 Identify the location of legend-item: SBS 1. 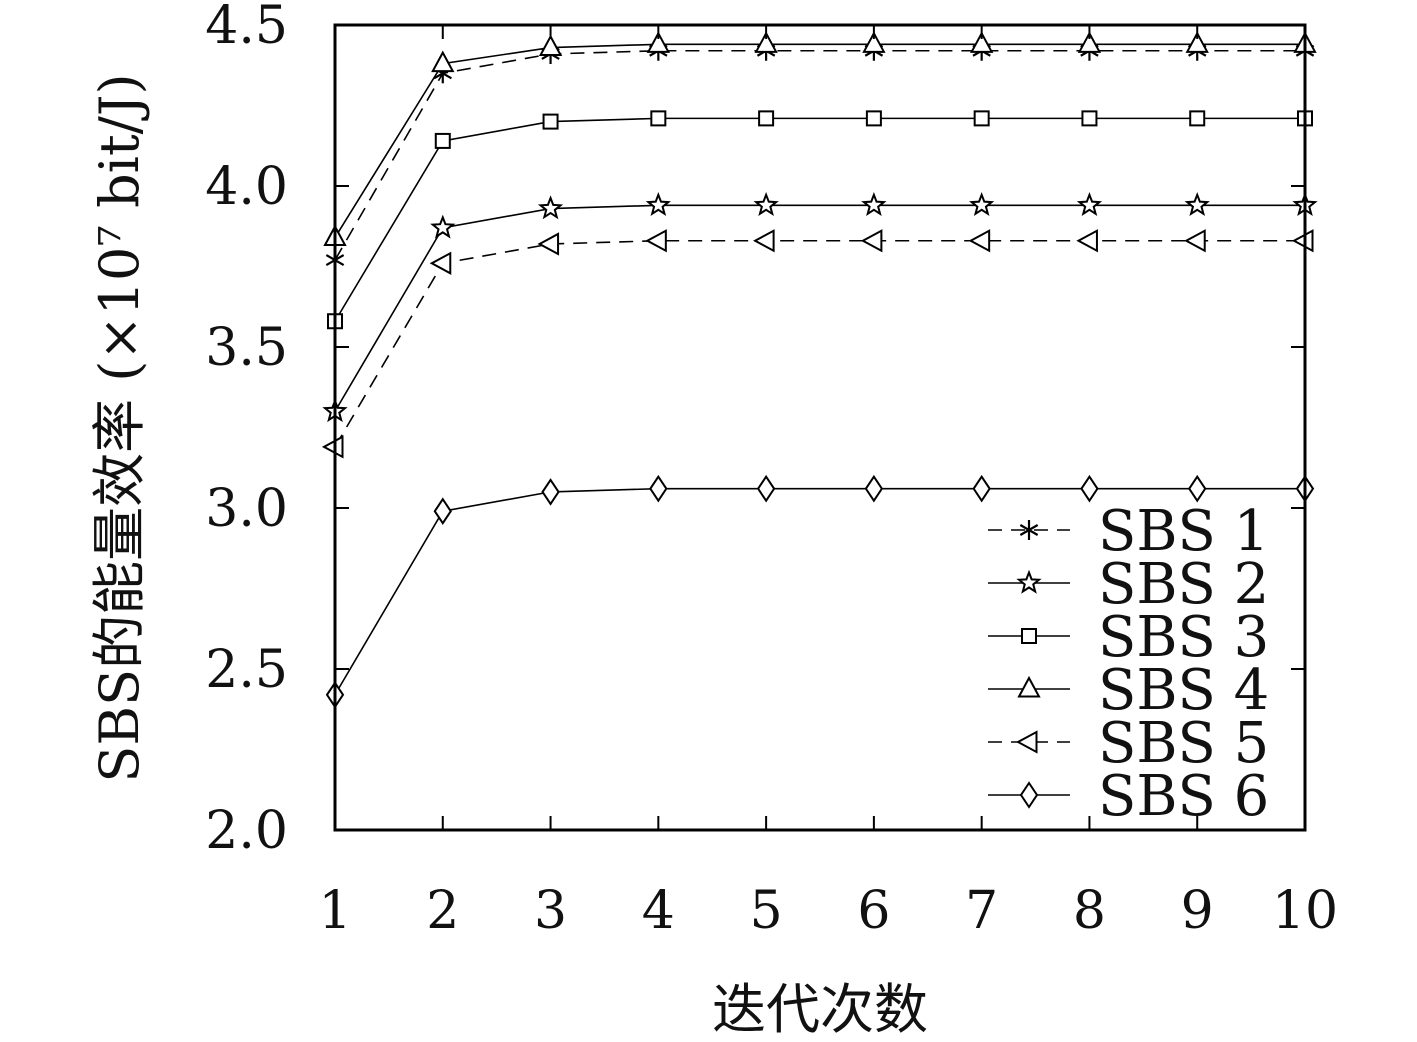
(1128, 531).